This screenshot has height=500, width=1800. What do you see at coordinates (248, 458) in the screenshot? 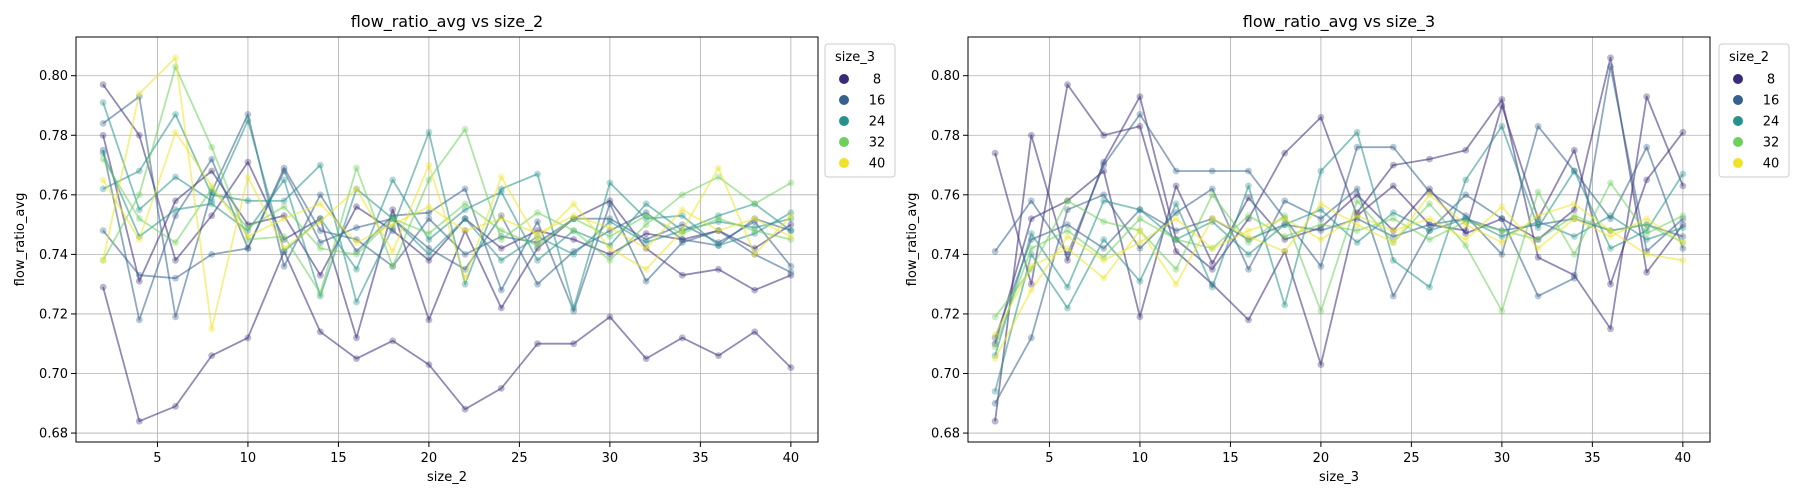
I see `x-tick-label: 10` at bounding box center [248, 458].